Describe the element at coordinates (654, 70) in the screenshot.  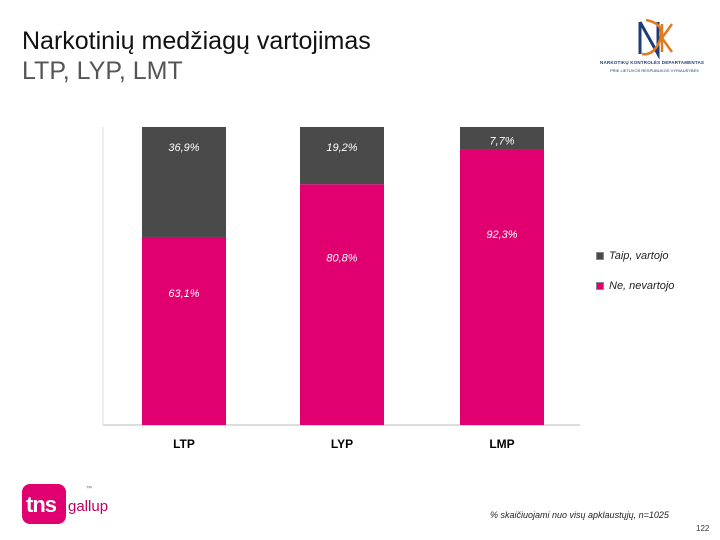
I see `ndk-org-subtitle: PRIE LIETUVOS RESPUBLIKOS VYRIAUSYBĖS` at that location.